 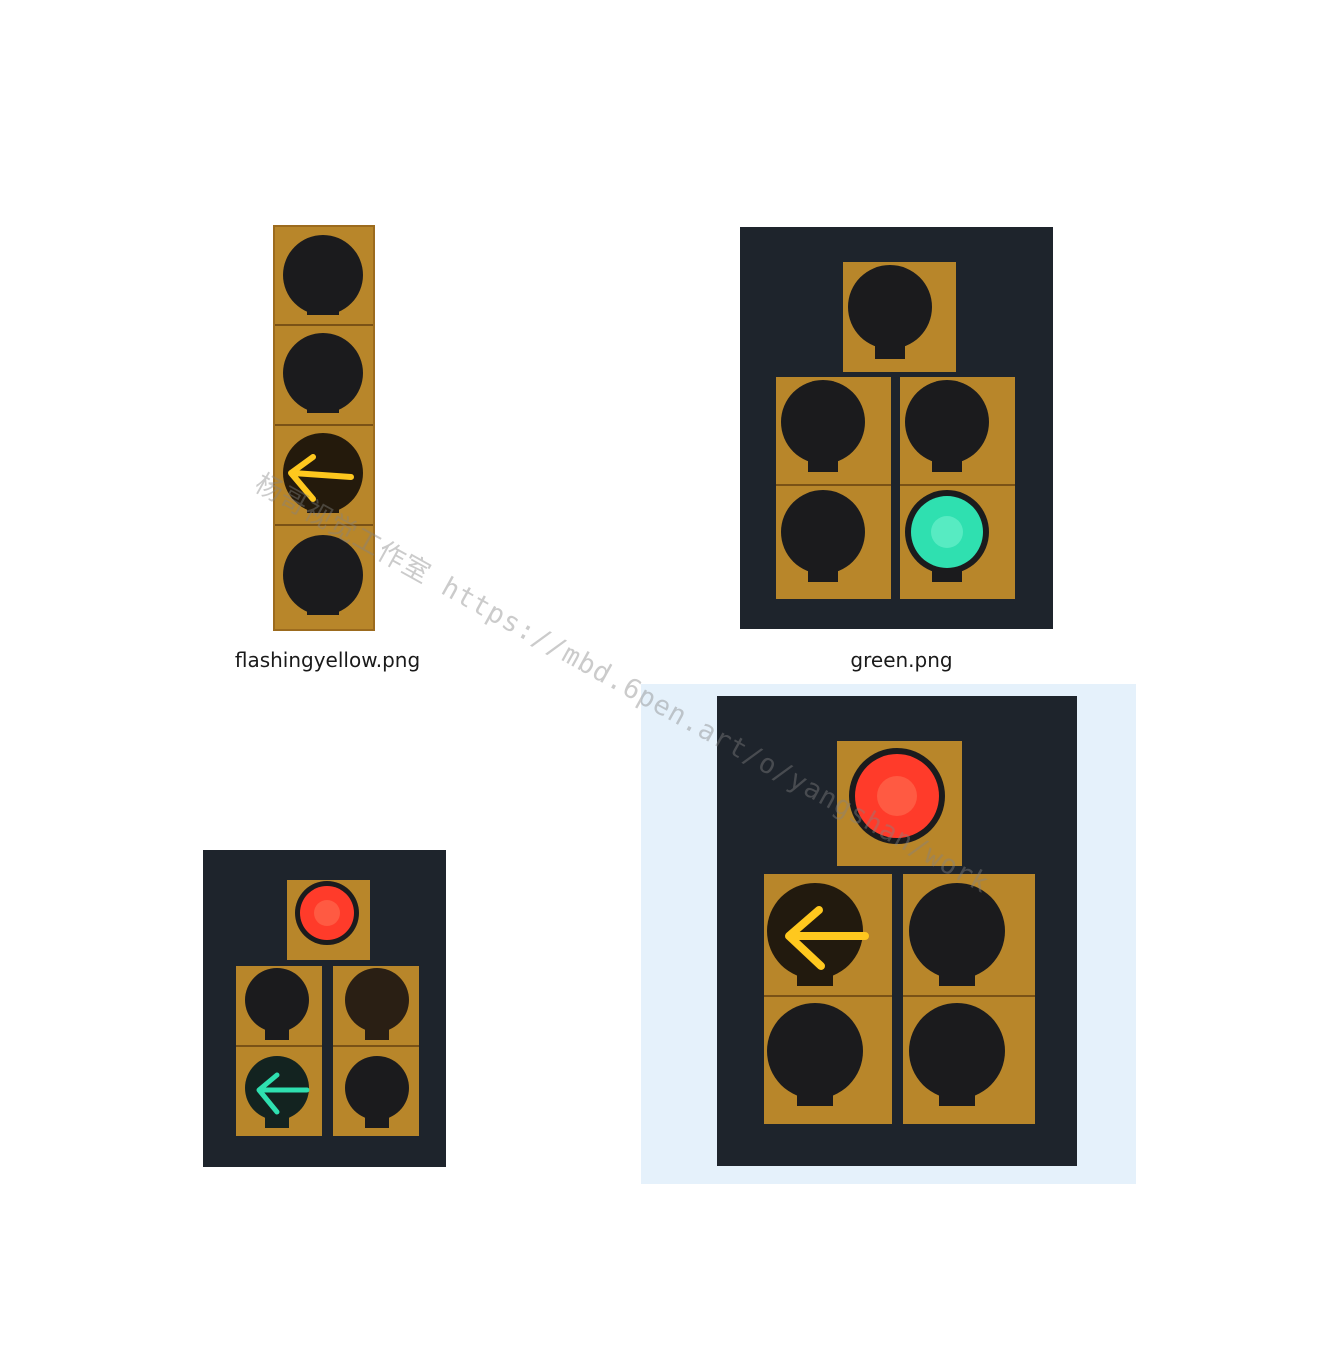 I want to click on file-item-flashingyellow: flashingyellow.png, so click(x=327, y=450).